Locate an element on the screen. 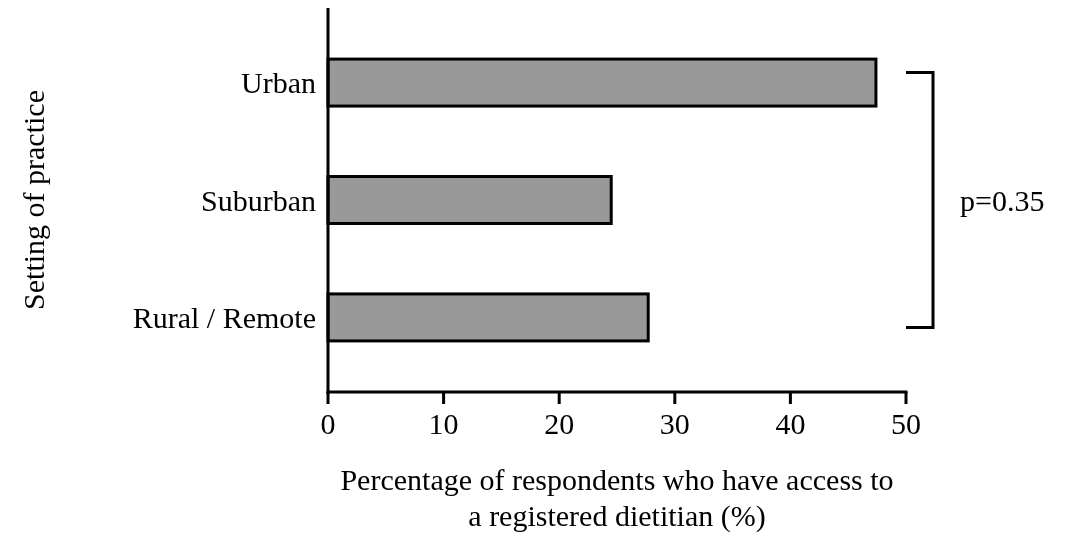 The image size is (1076, 552). x-tick-label: 40 is located at coordinates (790, 423).